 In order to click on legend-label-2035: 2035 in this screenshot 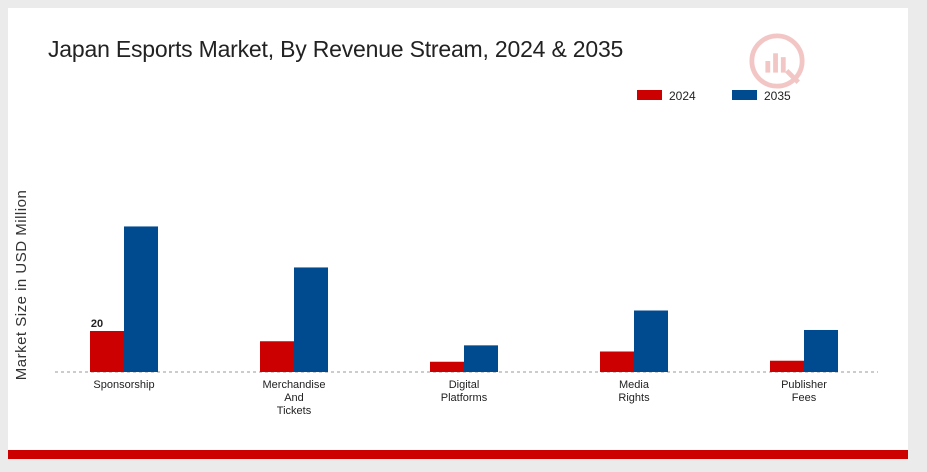, I will do `click(777, 96)`.